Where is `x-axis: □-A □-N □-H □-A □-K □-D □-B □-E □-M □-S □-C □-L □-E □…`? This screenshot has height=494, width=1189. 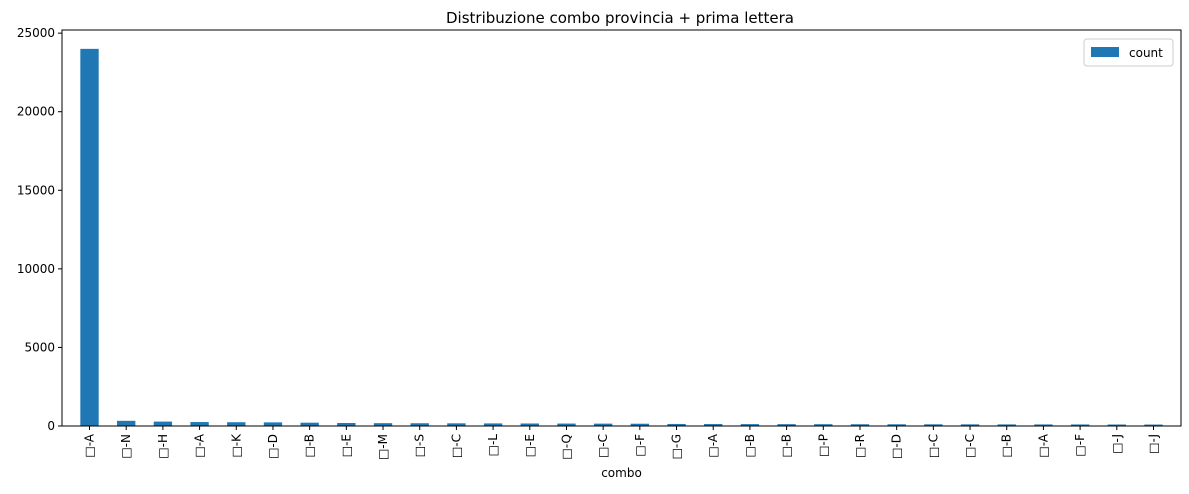 x-axis: □-A □-N □-H □-A □-K □-D □-B □-E □-M □-S □-C □-L □-E □… is located at coordinates (621, 443).